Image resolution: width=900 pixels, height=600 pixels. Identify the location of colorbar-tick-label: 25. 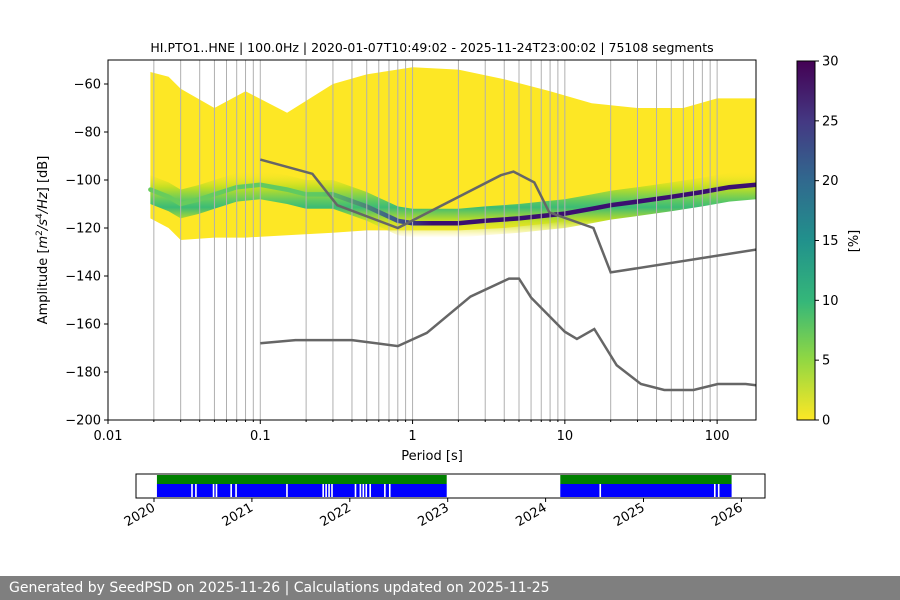
(830, 121).